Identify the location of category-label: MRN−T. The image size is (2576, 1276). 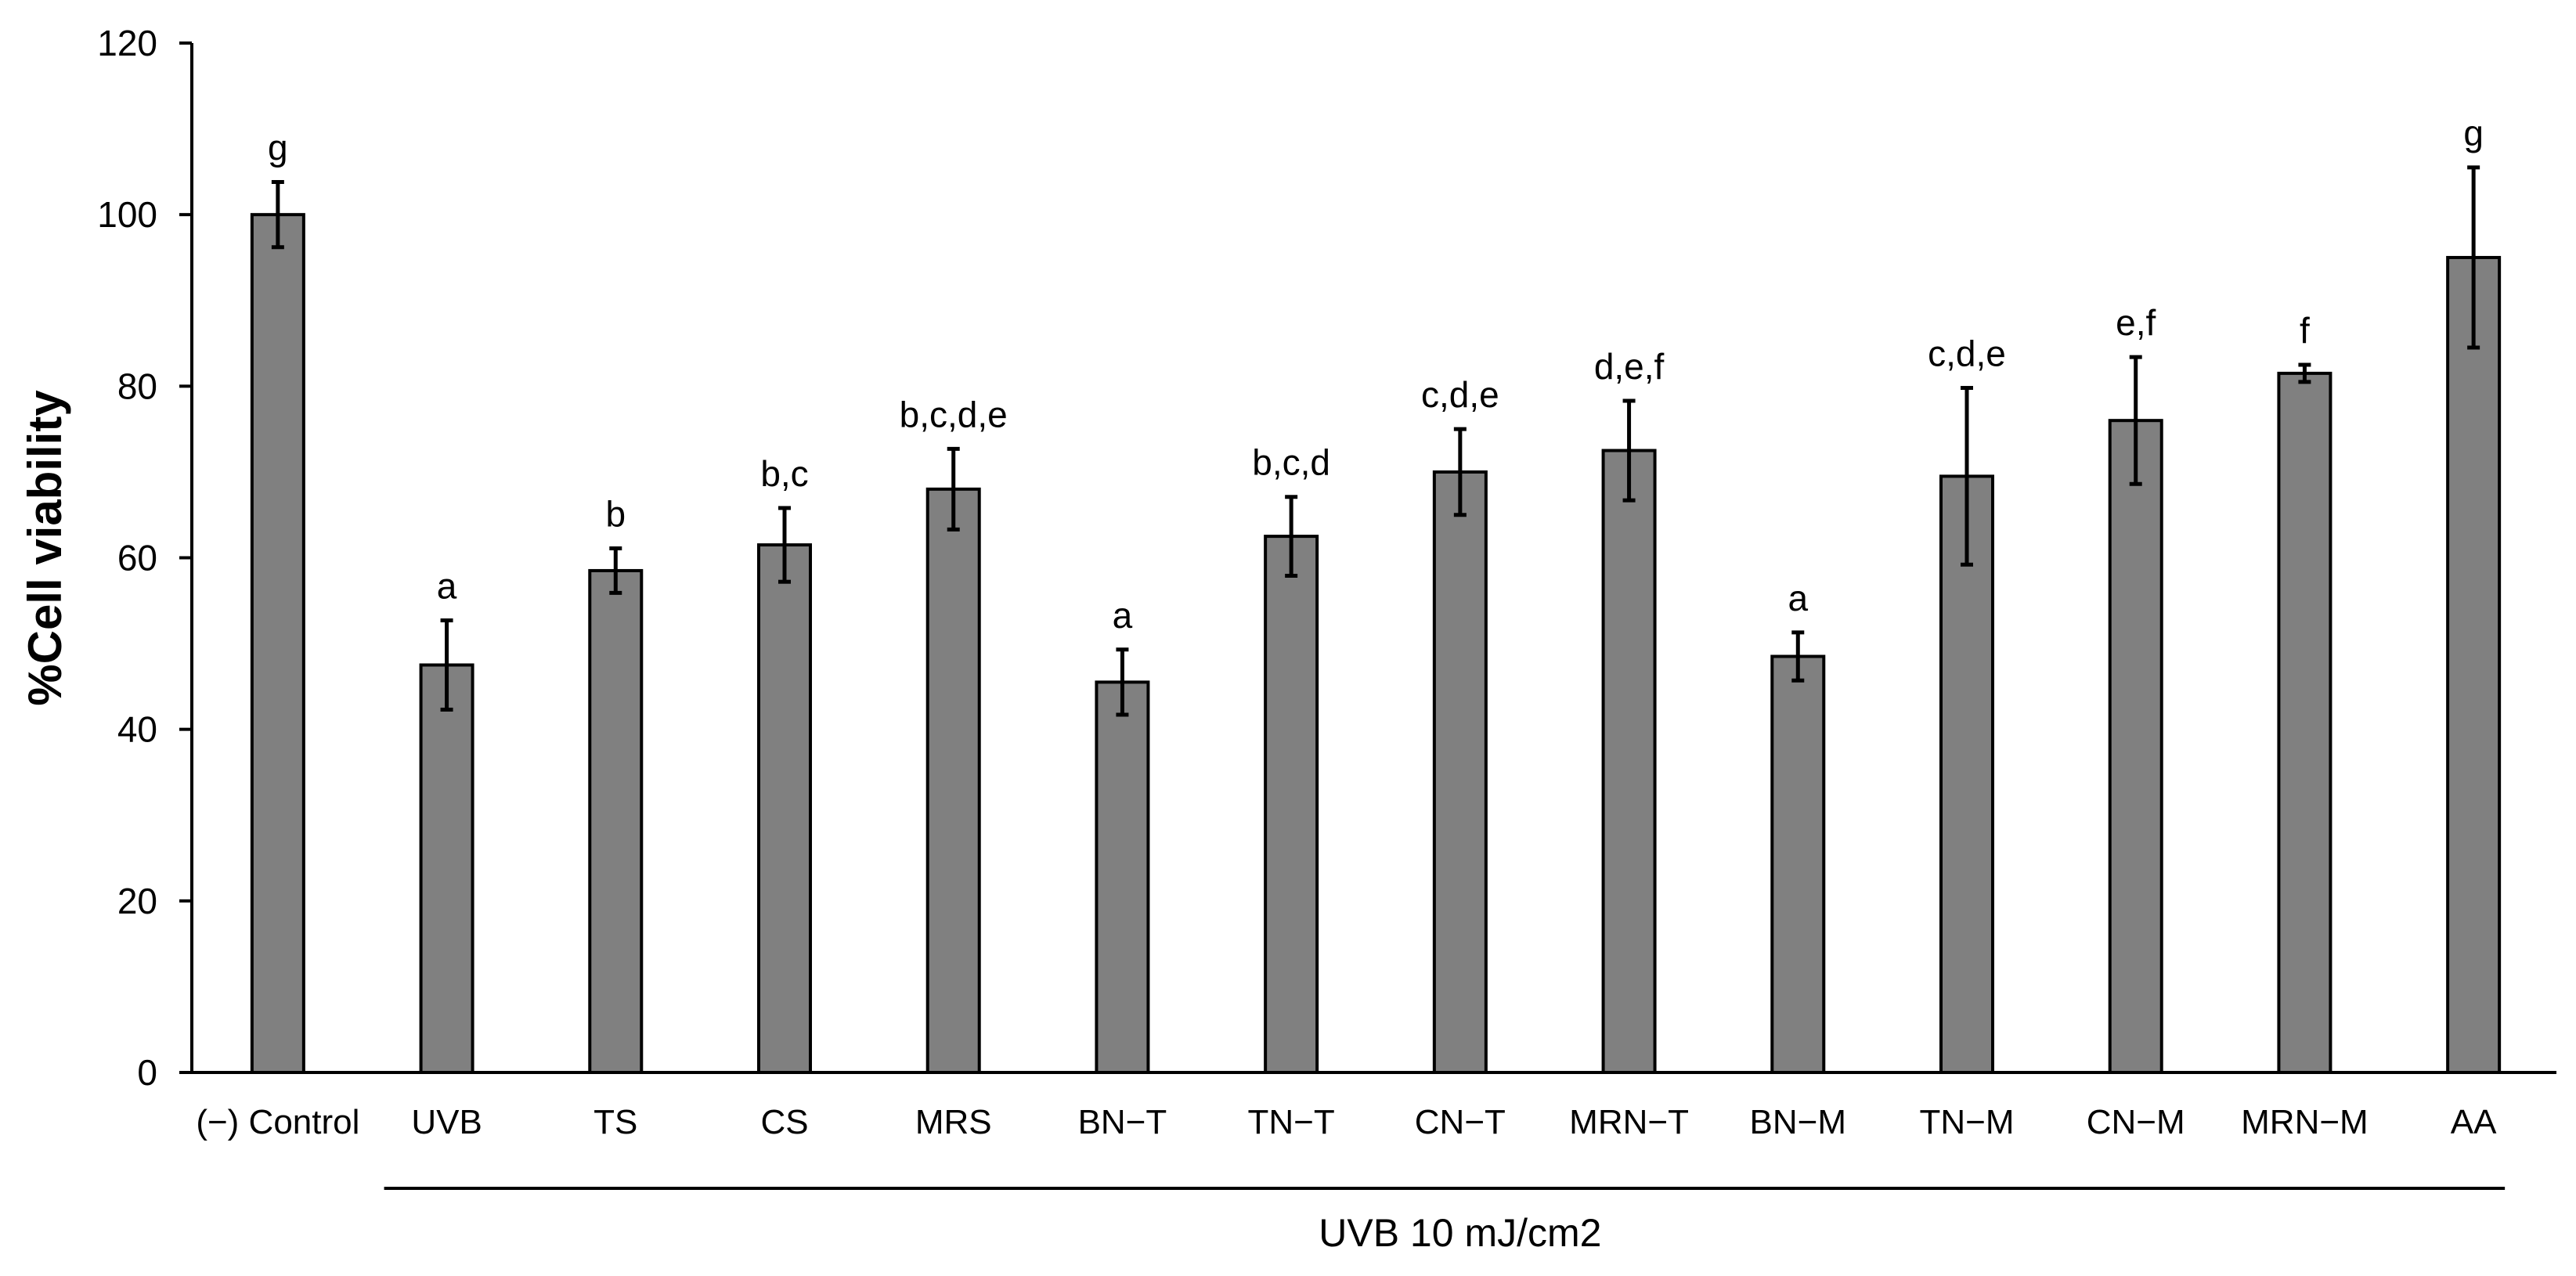
(1629, 1122).